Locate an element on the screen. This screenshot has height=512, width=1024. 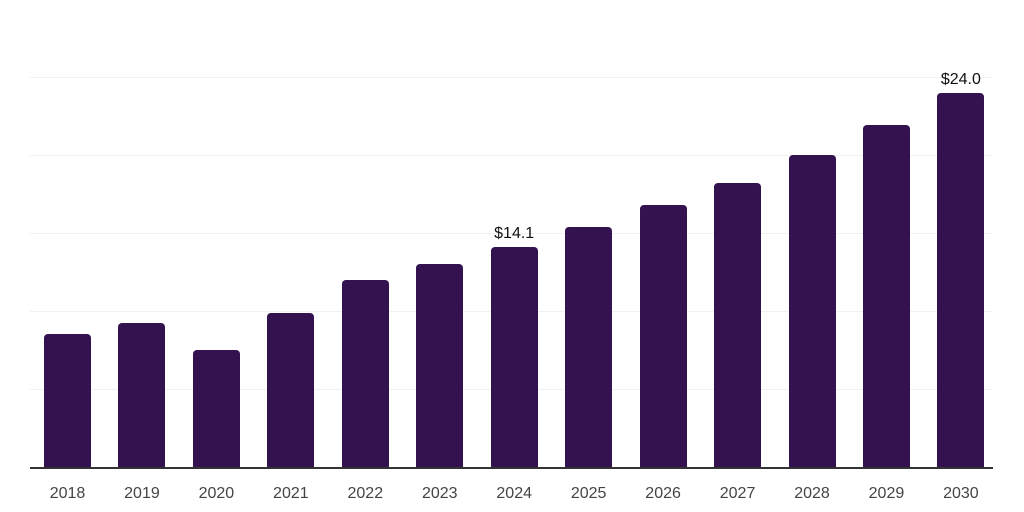
bar-2023 is located at coordinates (440, 365).